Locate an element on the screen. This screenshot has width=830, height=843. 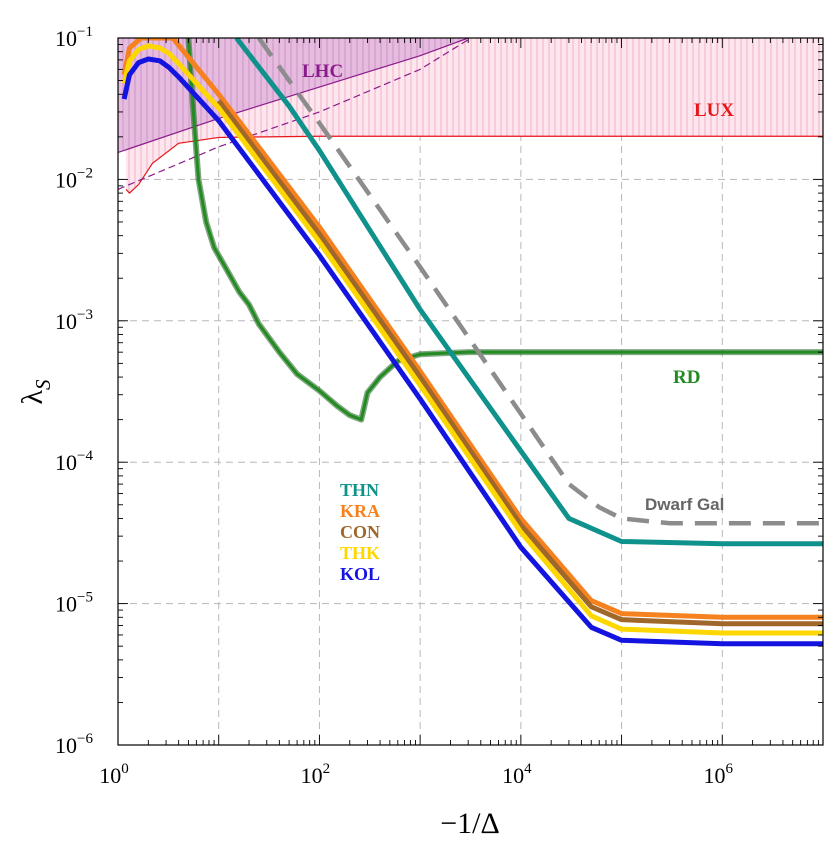
legend-thn: THN is located at coordinates (359, 490).